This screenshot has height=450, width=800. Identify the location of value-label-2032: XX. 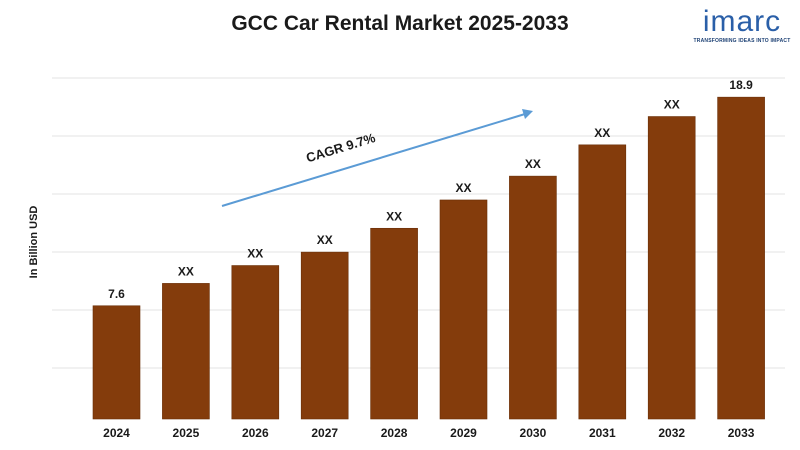
(672, 105).